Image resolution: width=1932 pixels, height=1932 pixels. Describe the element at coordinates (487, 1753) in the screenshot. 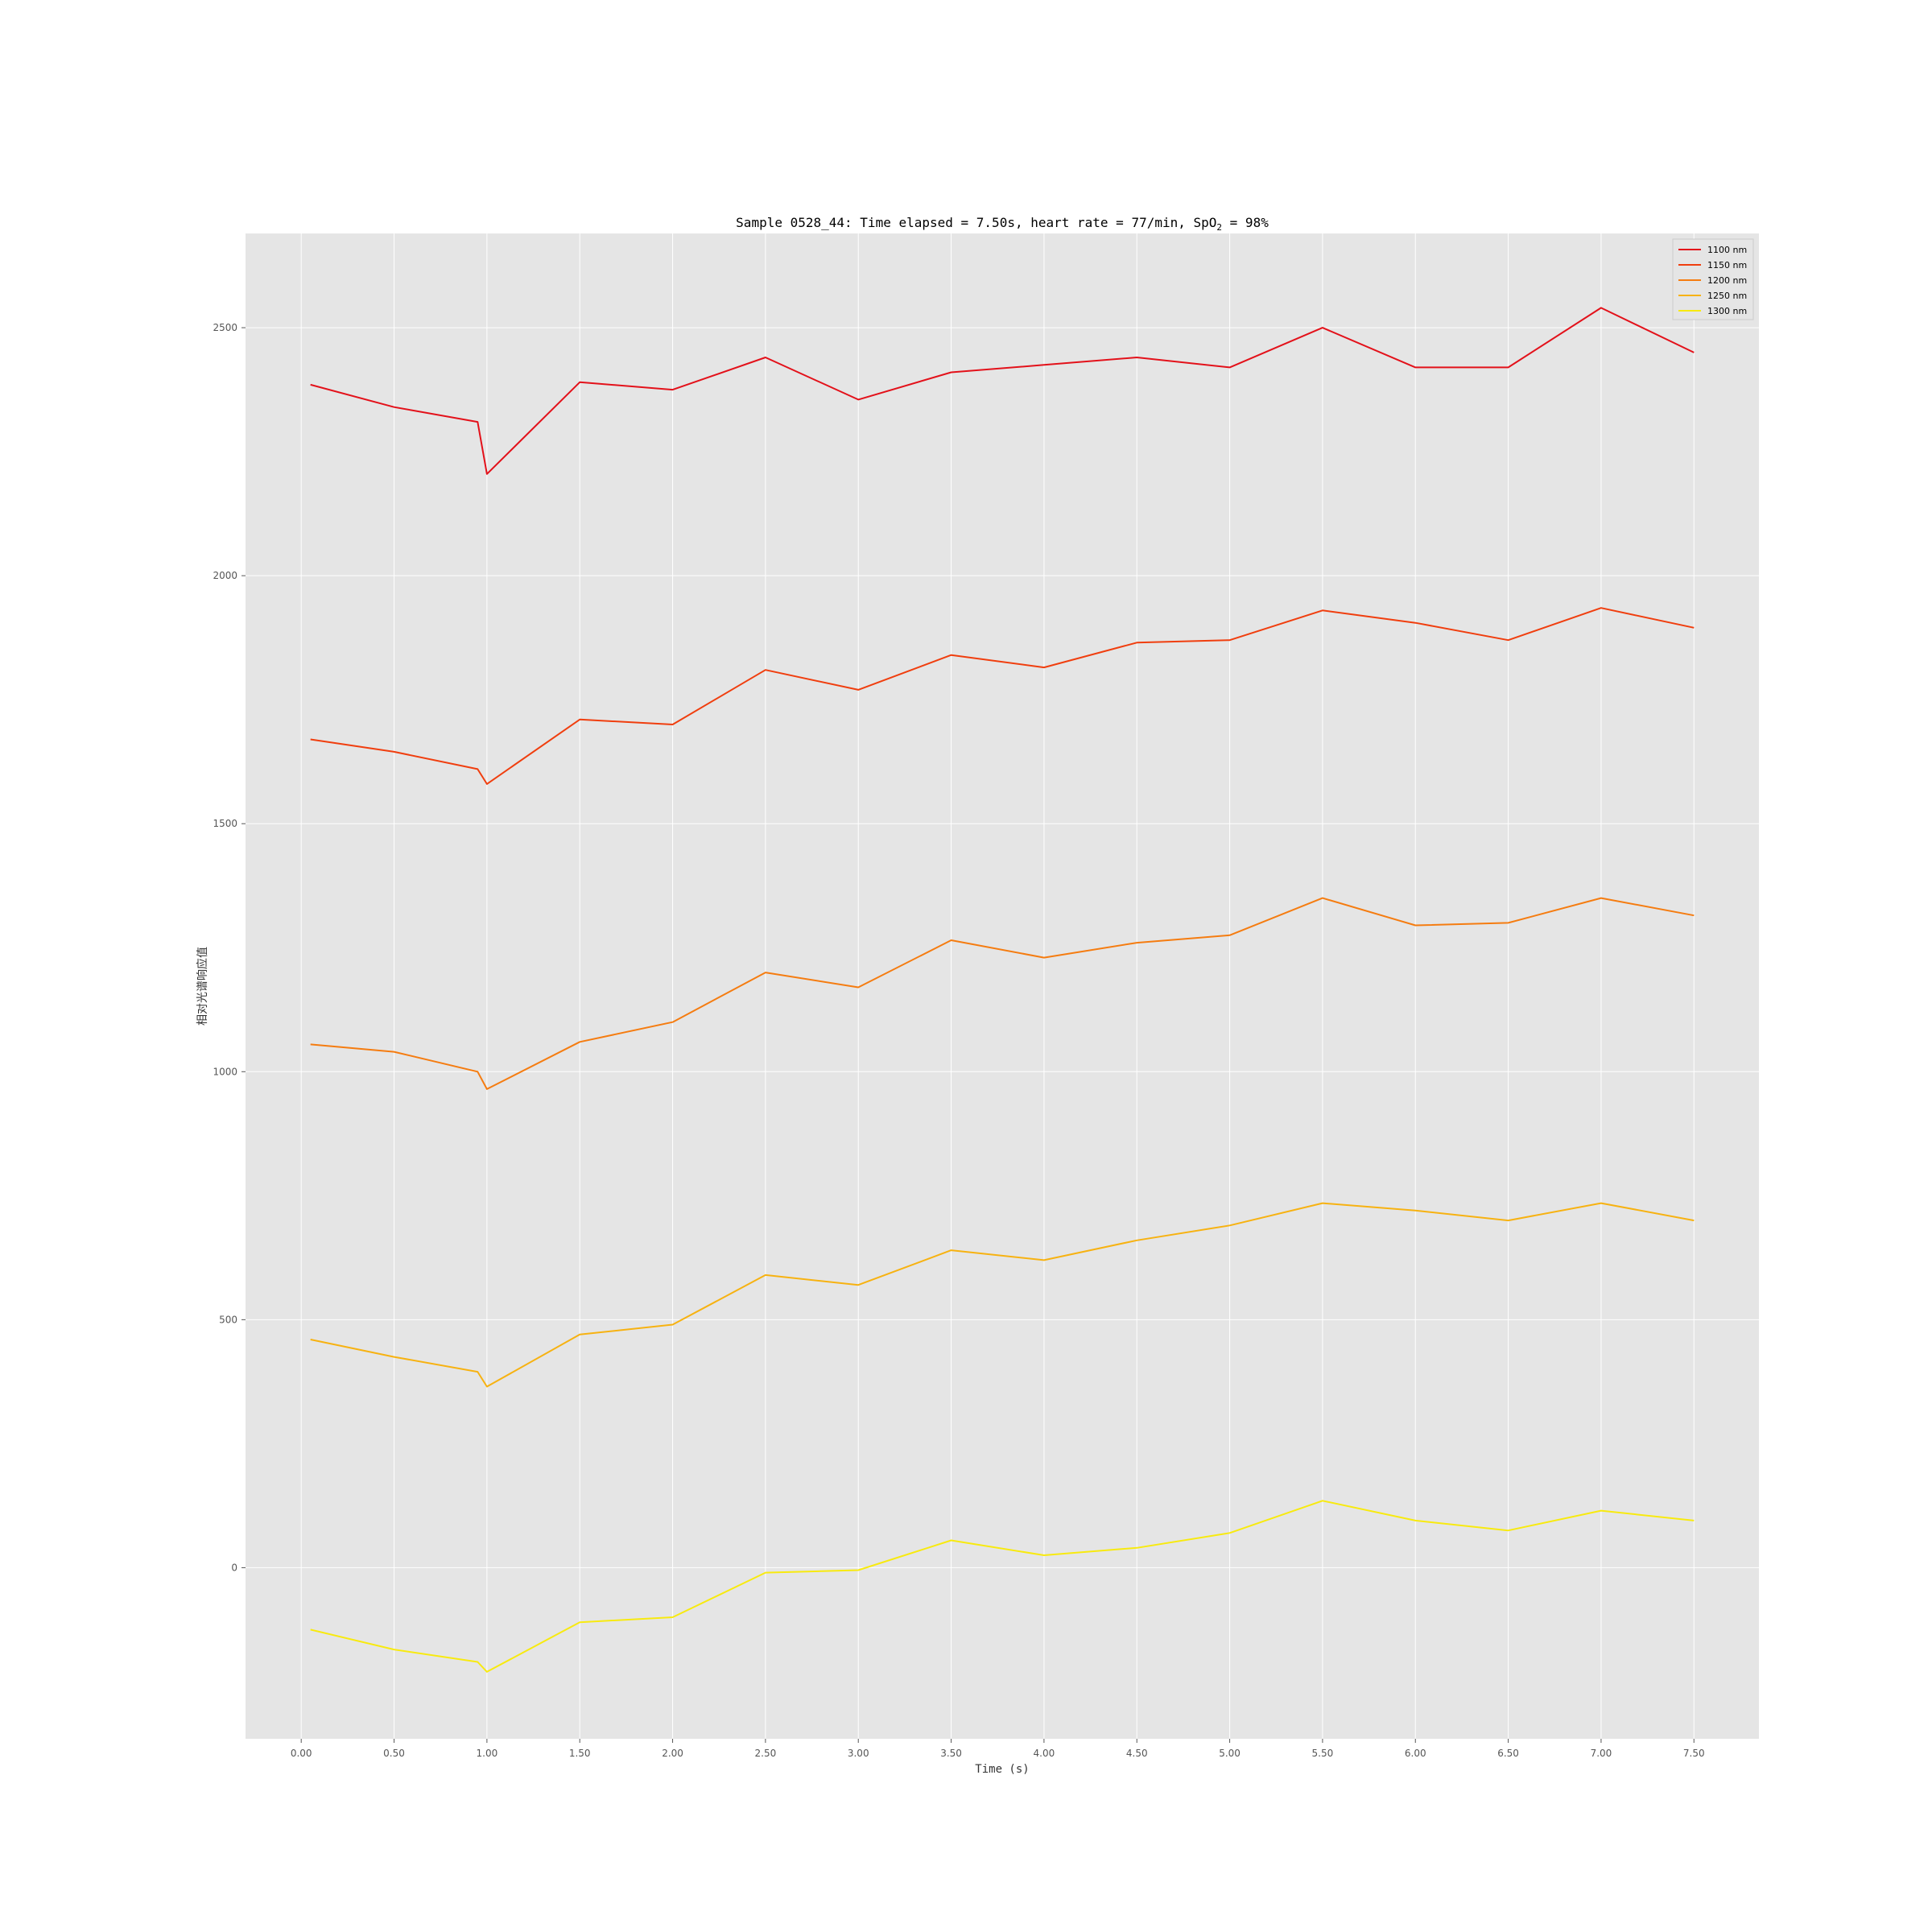

I see `x-tick-label: 1.00` at that location.